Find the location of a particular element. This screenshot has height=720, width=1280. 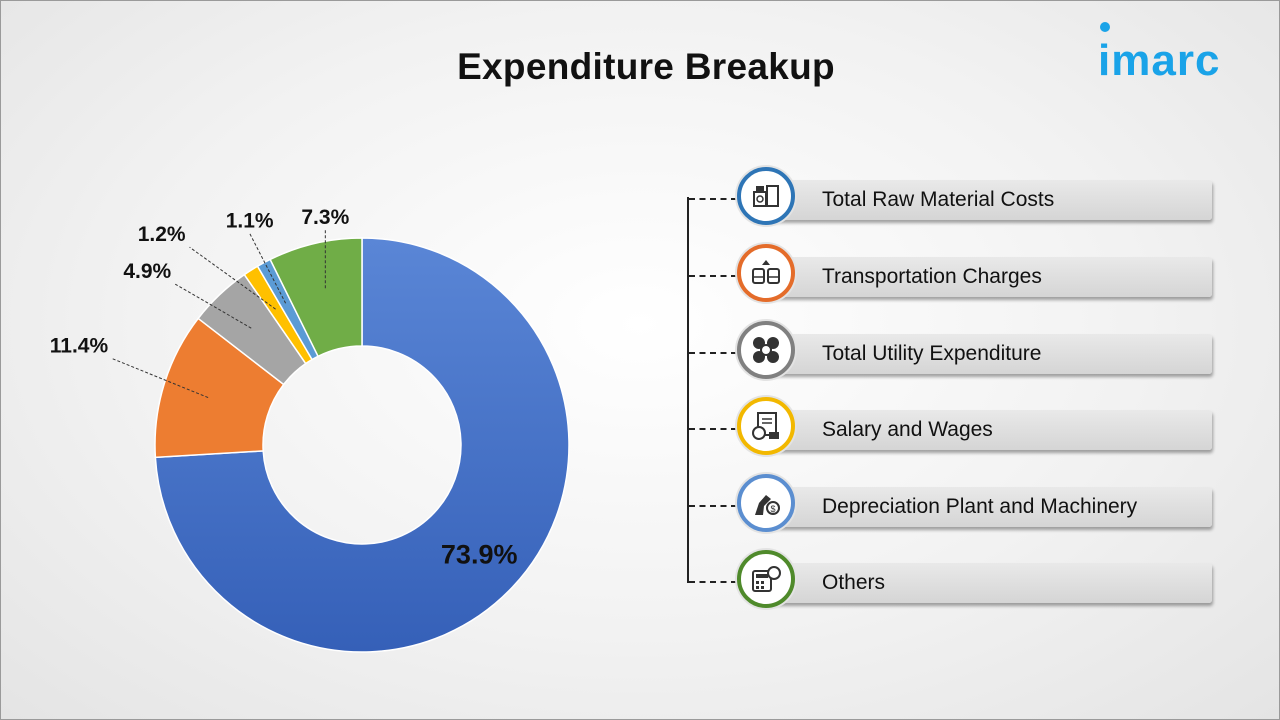

legend-item-salary-and-wages: Salary and Wages is located at coordinates (986, 430).